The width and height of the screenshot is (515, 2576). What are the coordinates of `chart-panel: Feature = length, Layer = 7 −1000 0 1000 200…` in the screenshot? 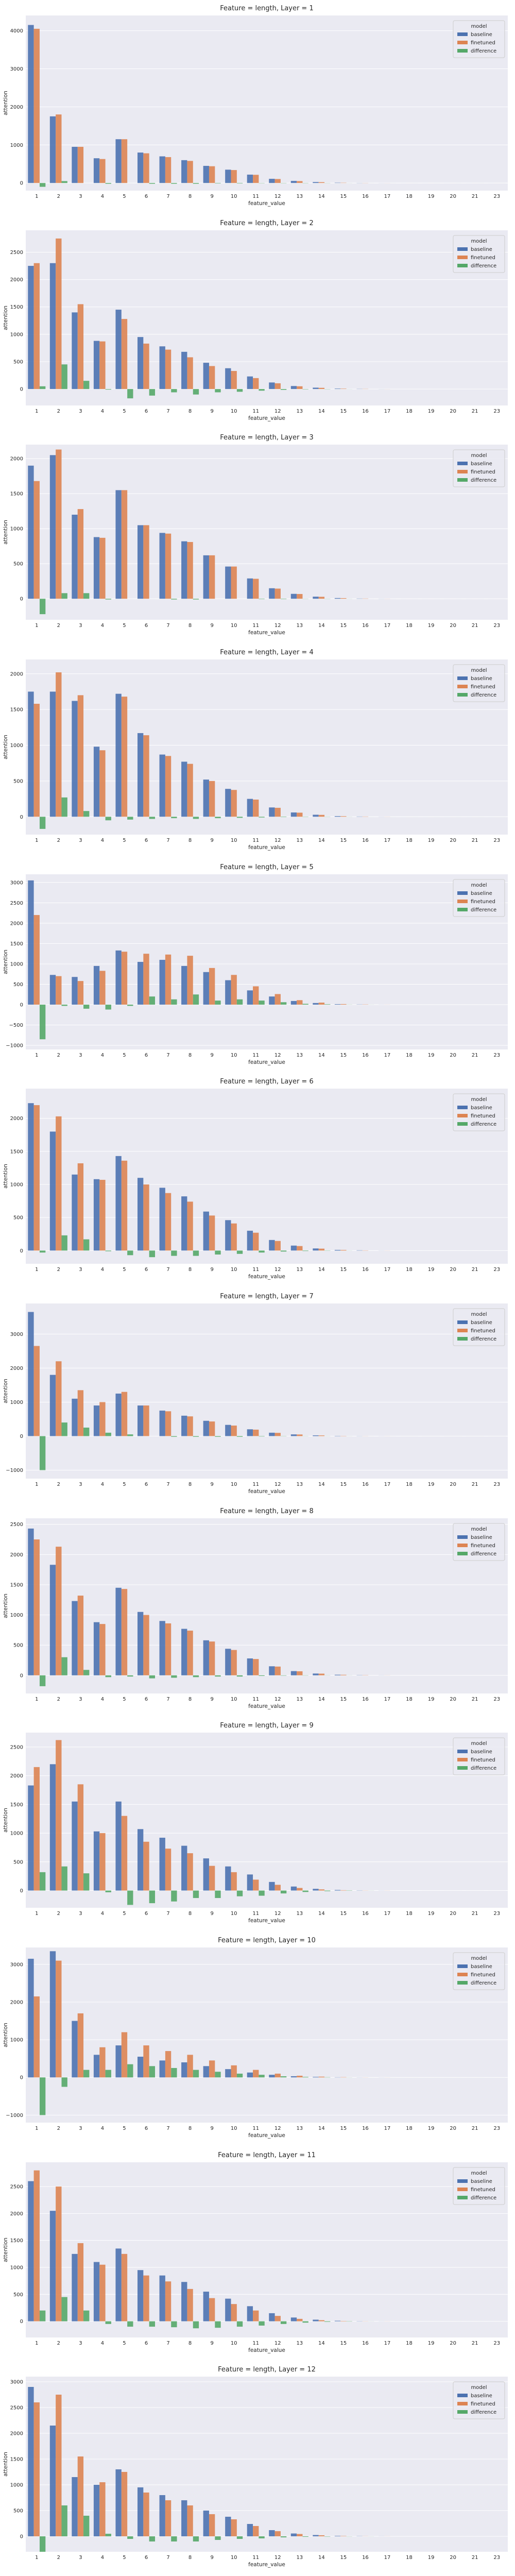 It's located at (255, 1394).